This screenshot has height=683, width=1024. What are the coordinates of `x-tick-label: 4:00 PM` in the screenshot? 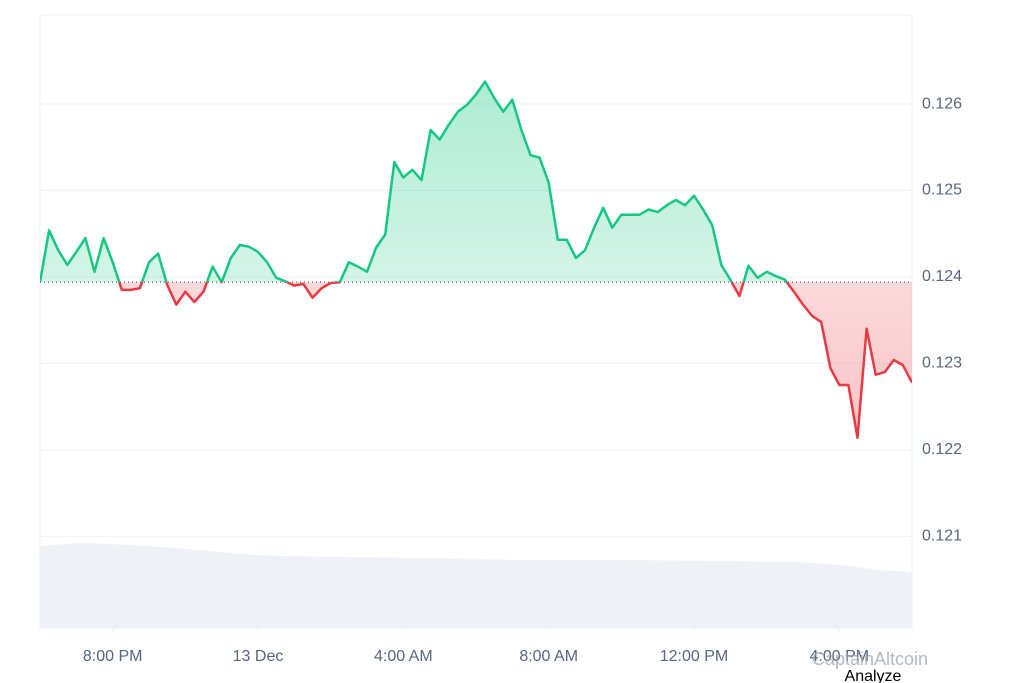 It's located at (840, 656).